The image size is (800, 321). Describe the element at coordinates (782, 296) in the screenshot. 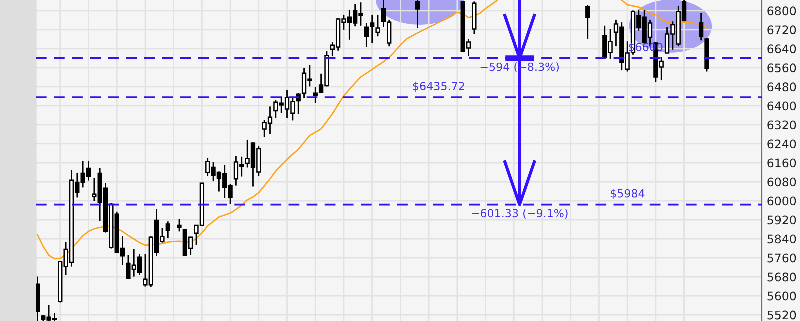

I see `y-tick-label: 5600` at that location.